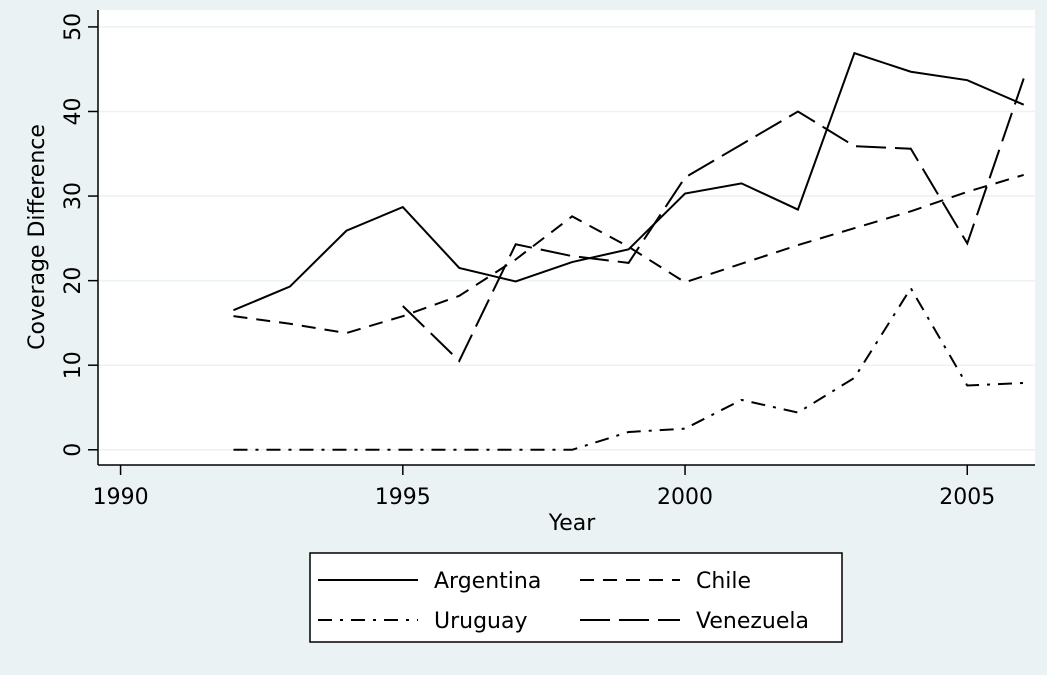  I want to click on x-tick-label: 2000, so click(685, 497).